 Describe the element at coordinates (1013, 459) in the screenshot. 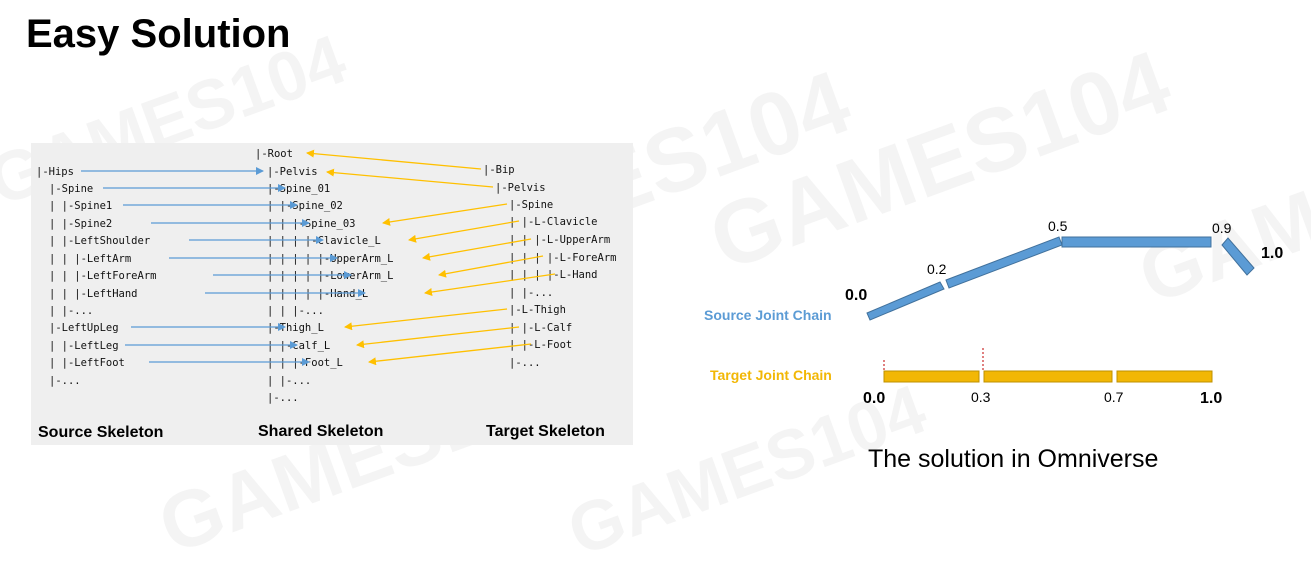

I see `omniverse-caption: The solution in Omniverse` at that location.